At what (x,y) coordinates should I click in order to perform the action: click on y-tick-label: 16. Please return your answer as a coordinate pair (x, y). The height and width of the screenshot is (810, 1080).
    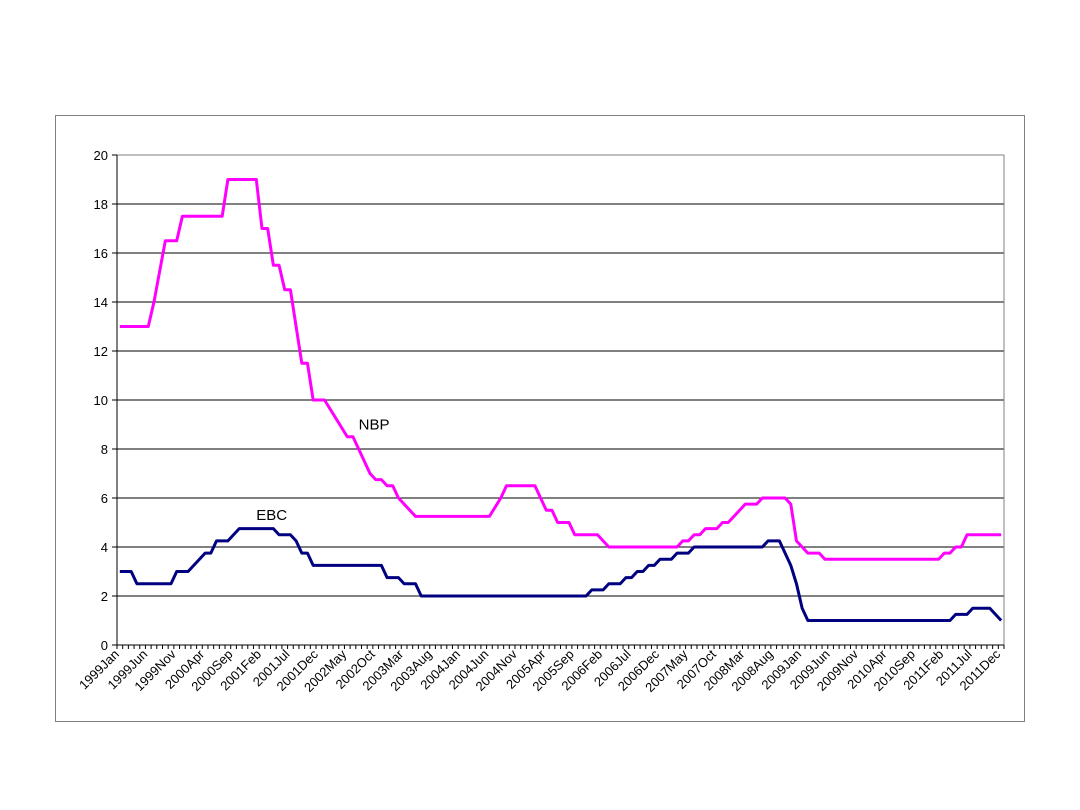
    Looking at the image, I should click on (101, 253).